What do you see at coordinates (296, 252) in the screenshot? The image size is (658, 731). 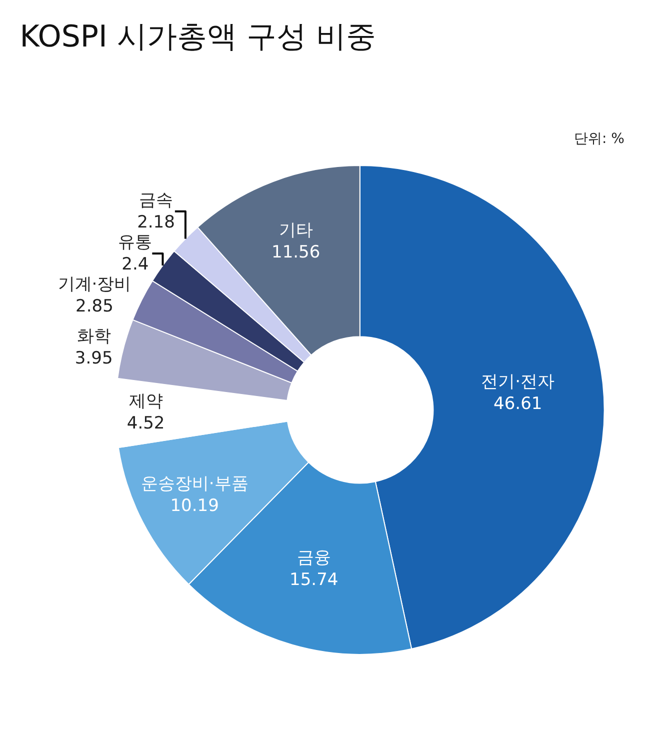 I see `data-label: 11.56` at bounding box center [296, 252].